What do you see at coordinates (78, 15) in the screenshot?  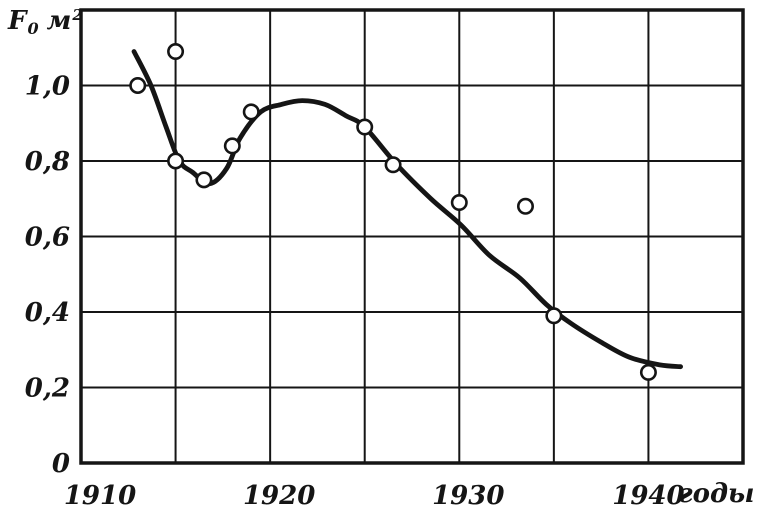 I see `unit-superscript: 2` at bounding box center [78, 15].